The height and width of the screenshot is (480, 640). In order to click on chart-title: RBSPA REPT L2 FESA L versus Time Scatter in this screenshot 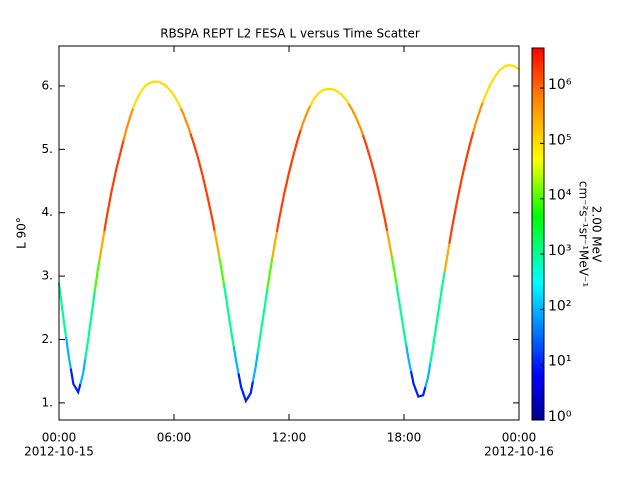, I will do `click(290, 34)`.